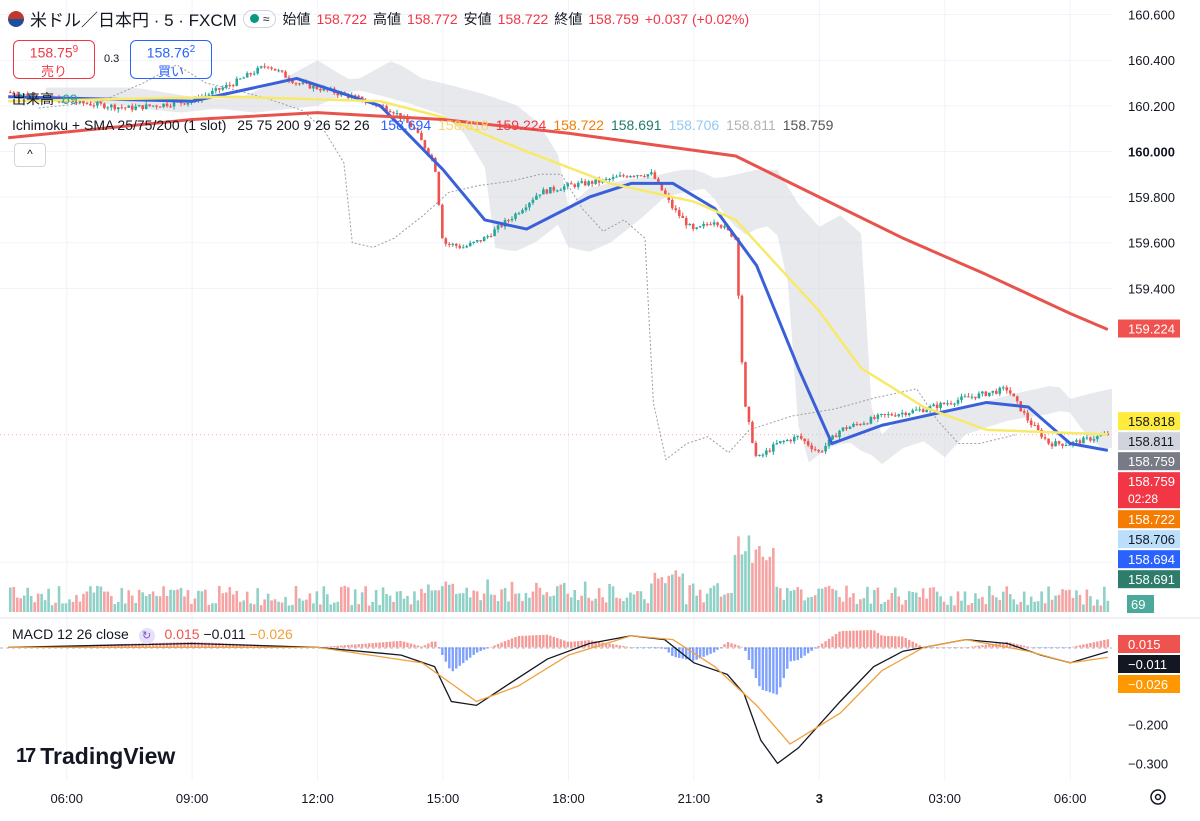  Describe the element at coordinates (1151, 197) in the screenshot. I see `y-tick-label: 159.800` at that location.